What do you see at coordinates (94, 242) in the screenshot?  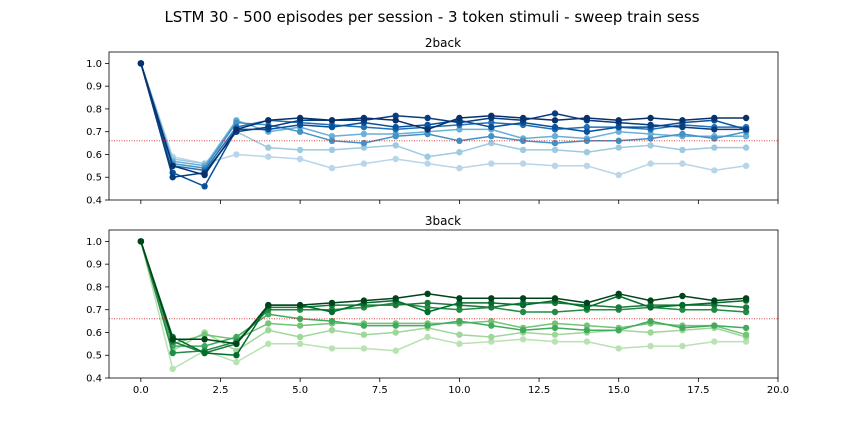 I see `y-tick-label-3back-6: 1.0` at bounding box center [94, 242].